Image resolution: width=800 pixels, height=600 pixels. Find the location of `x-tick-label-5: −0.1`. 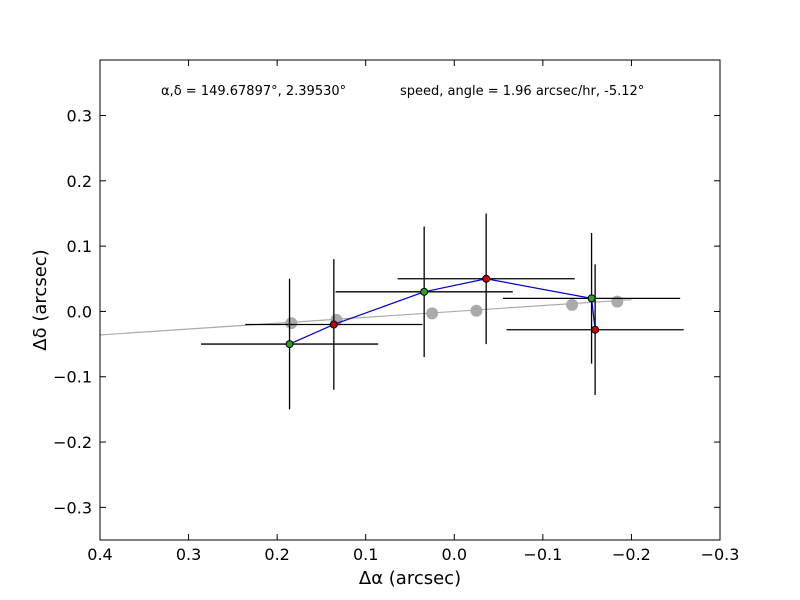

x-tick-label-5: −0.1 is located at coordinates (542, 554).